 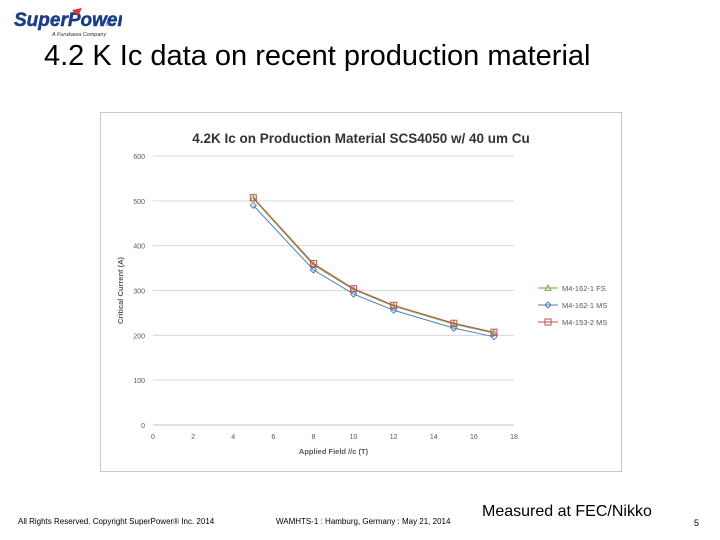 I want to click on legend-item: M4-153-2 MS, so click(x=572, y=322).